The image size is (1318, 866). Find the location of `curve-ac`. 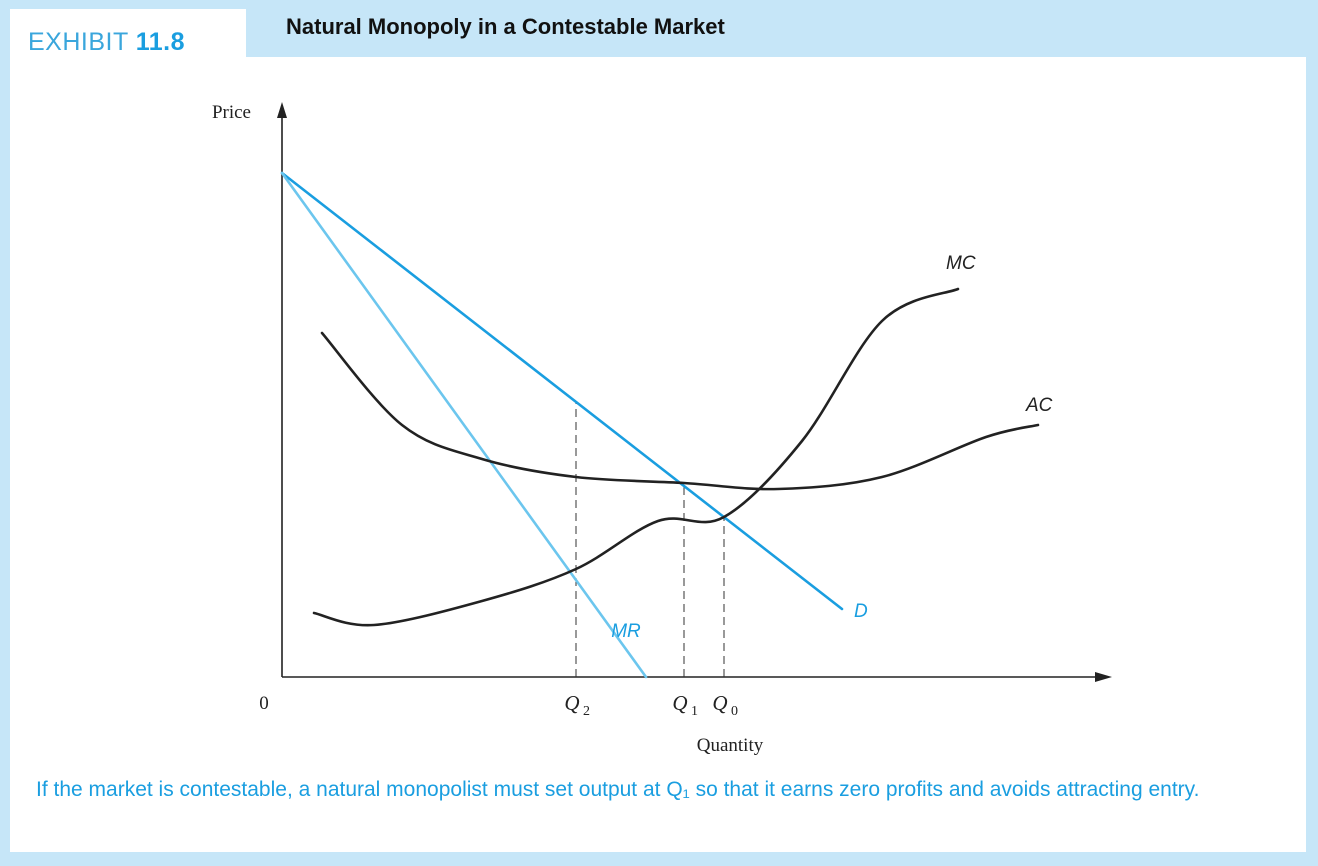

curve-ac is located at coordinates (680, 411).